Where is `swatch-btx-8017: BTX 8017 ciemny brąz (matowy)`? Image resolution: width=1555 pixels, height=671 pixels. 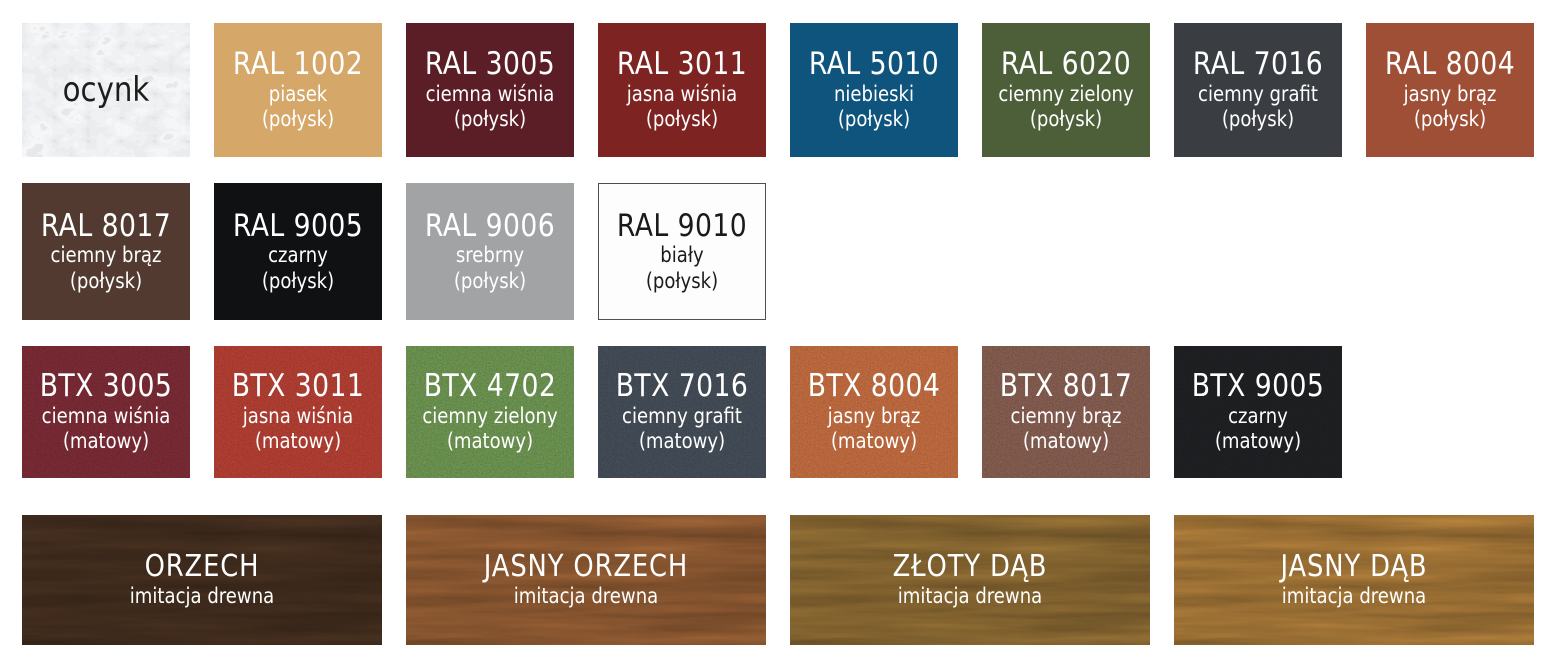 swatch-btx-8017: BTX 8017 ciemny brąz (matowy) is located at coordinates (1066, 412).